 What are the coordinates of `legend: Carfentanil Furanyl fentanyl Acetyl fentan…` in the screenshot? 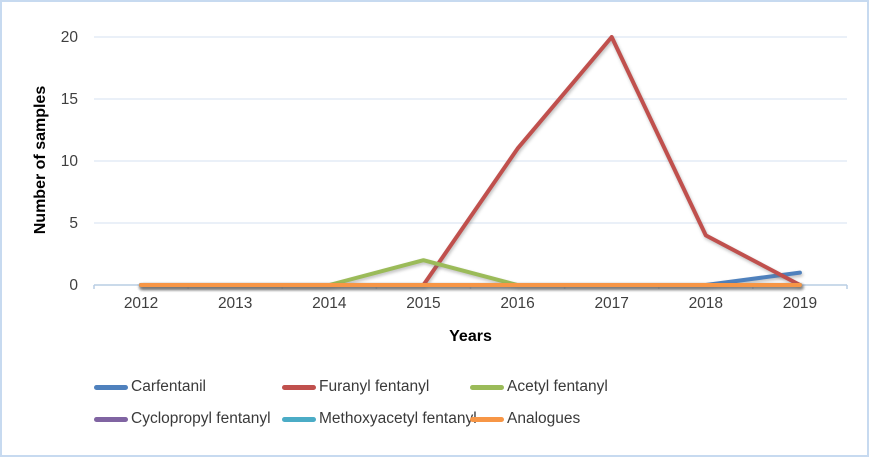 It's located at (382, 403).